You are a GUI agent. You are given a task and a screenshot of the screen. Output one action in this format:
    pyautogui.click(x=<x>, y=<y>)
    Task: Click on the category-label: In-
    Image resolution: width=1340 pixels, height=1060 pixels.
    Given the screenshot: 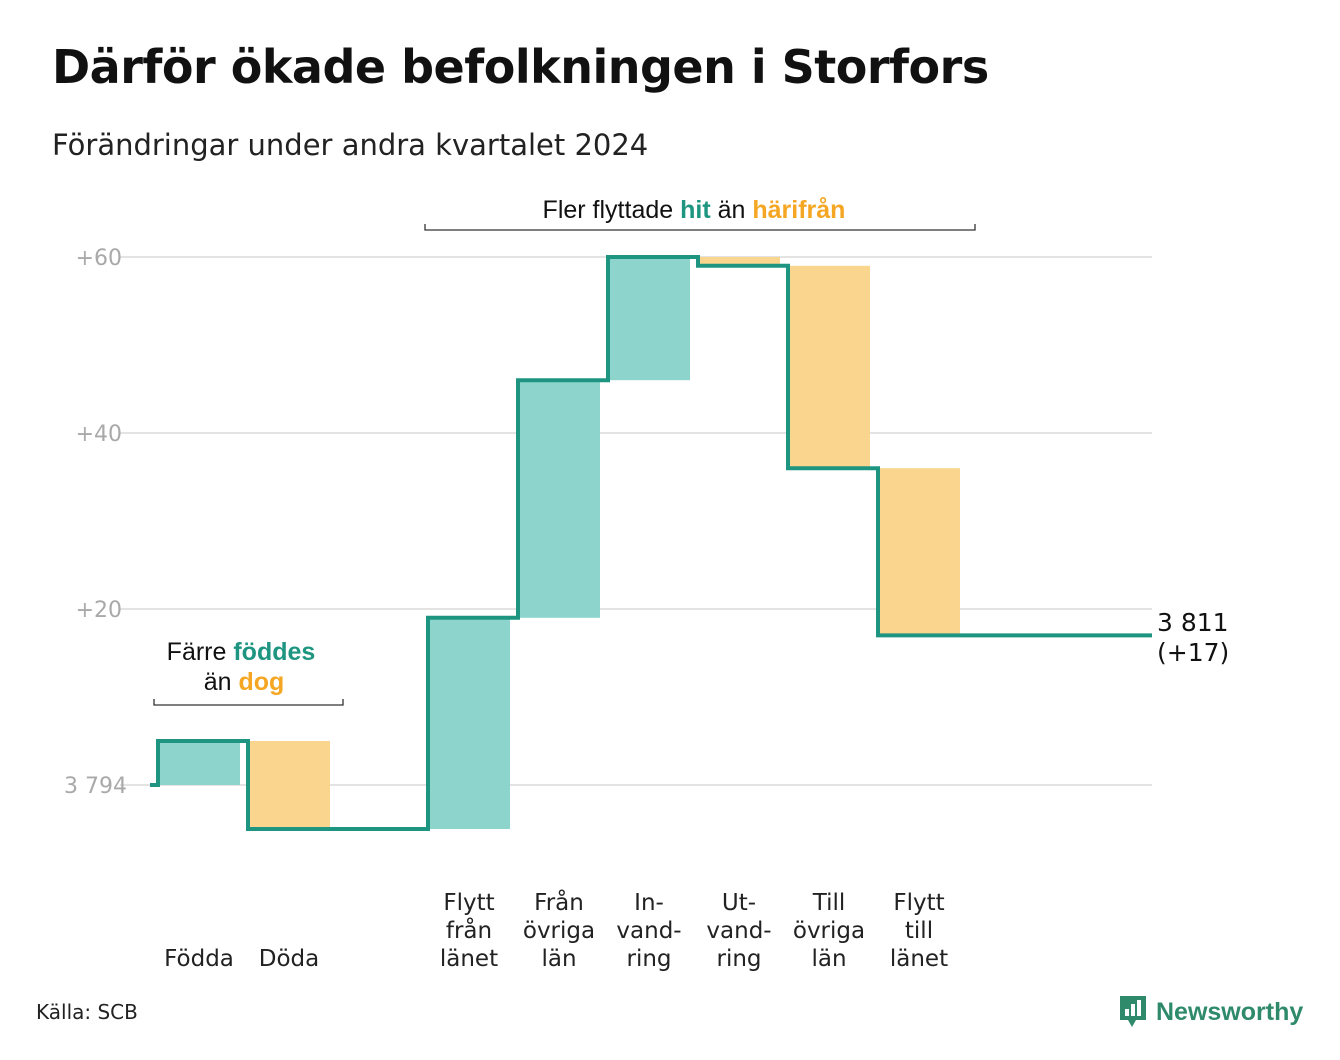 What is the action you would take?
    pyautogui.click(x=649, y=903)
    